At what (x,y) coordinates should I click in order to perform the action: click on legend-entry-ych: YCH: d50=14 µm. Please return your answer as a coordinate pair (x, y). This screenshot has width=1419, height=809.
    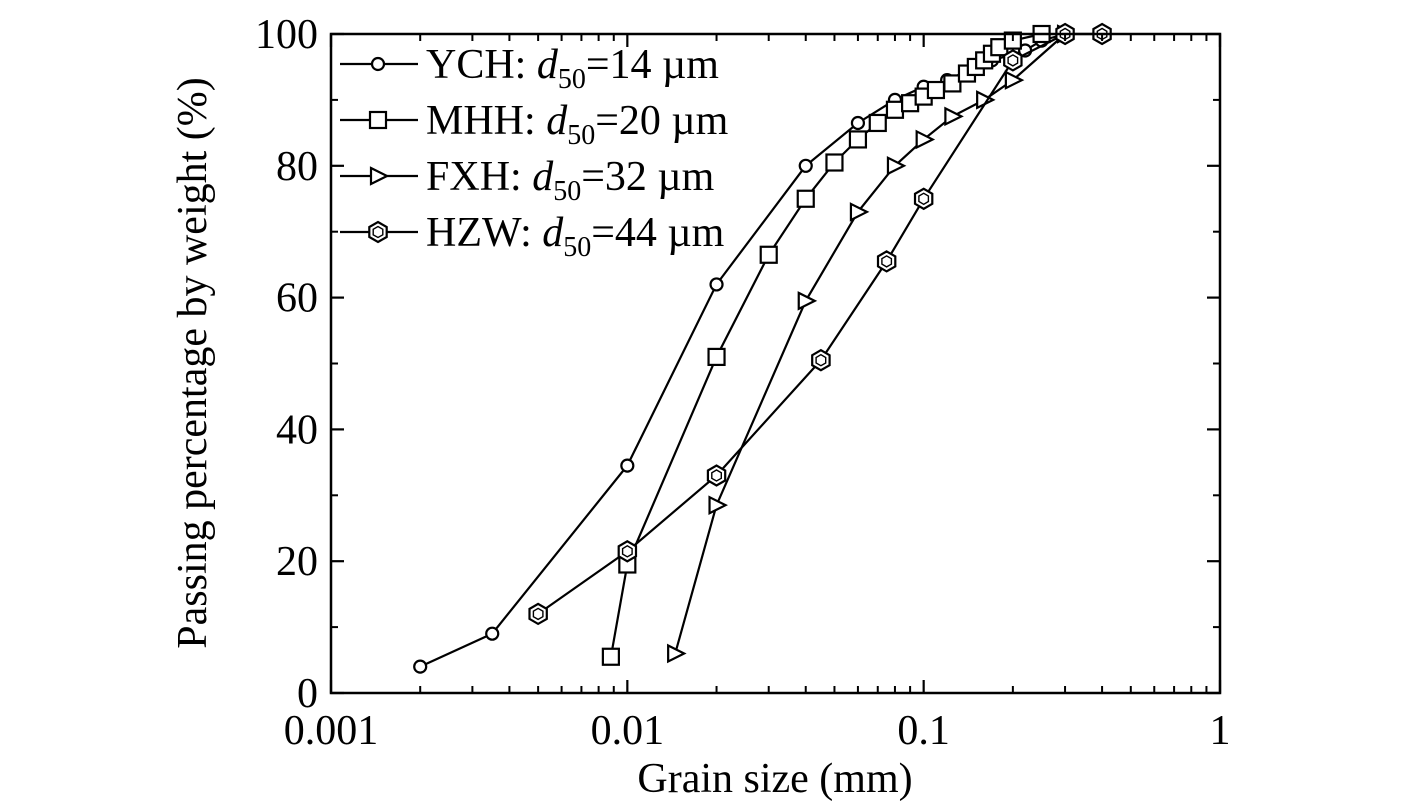
    Looking at the image, I should click on (529, 68).